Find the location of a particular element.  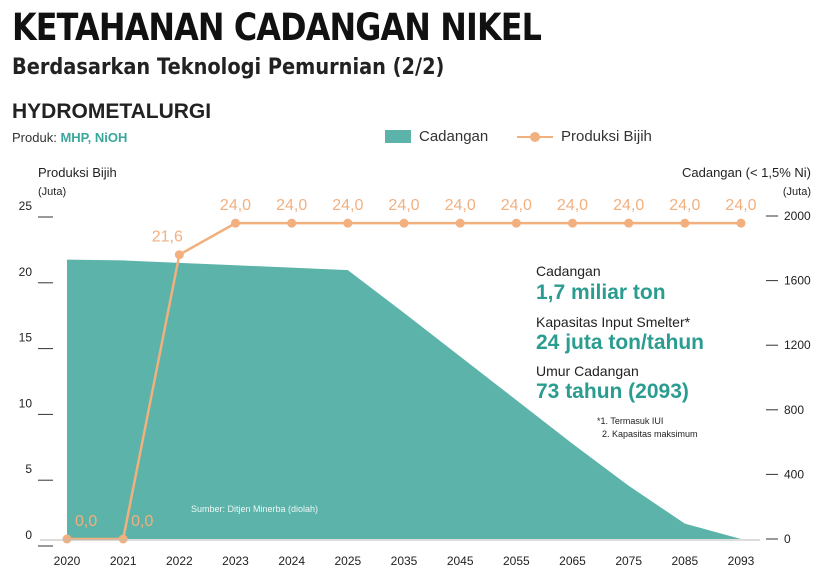

right-axis-unit: (Juta) is located at coordinates (797, 192).